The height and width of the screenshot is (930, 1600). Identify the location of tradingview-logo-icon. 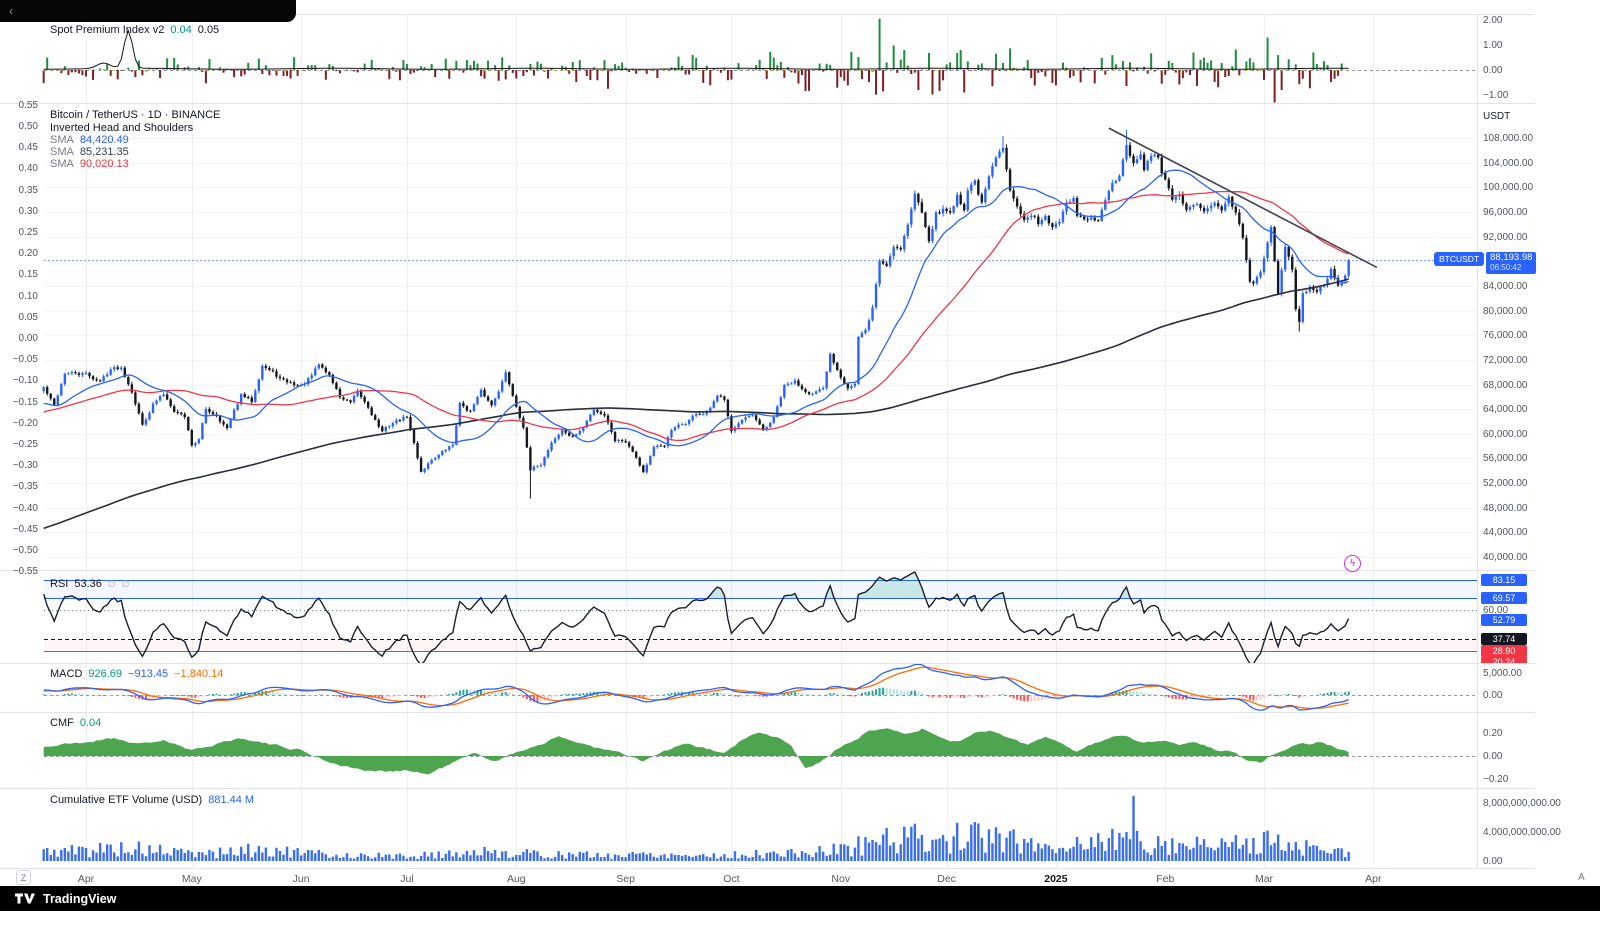
(25, 898).